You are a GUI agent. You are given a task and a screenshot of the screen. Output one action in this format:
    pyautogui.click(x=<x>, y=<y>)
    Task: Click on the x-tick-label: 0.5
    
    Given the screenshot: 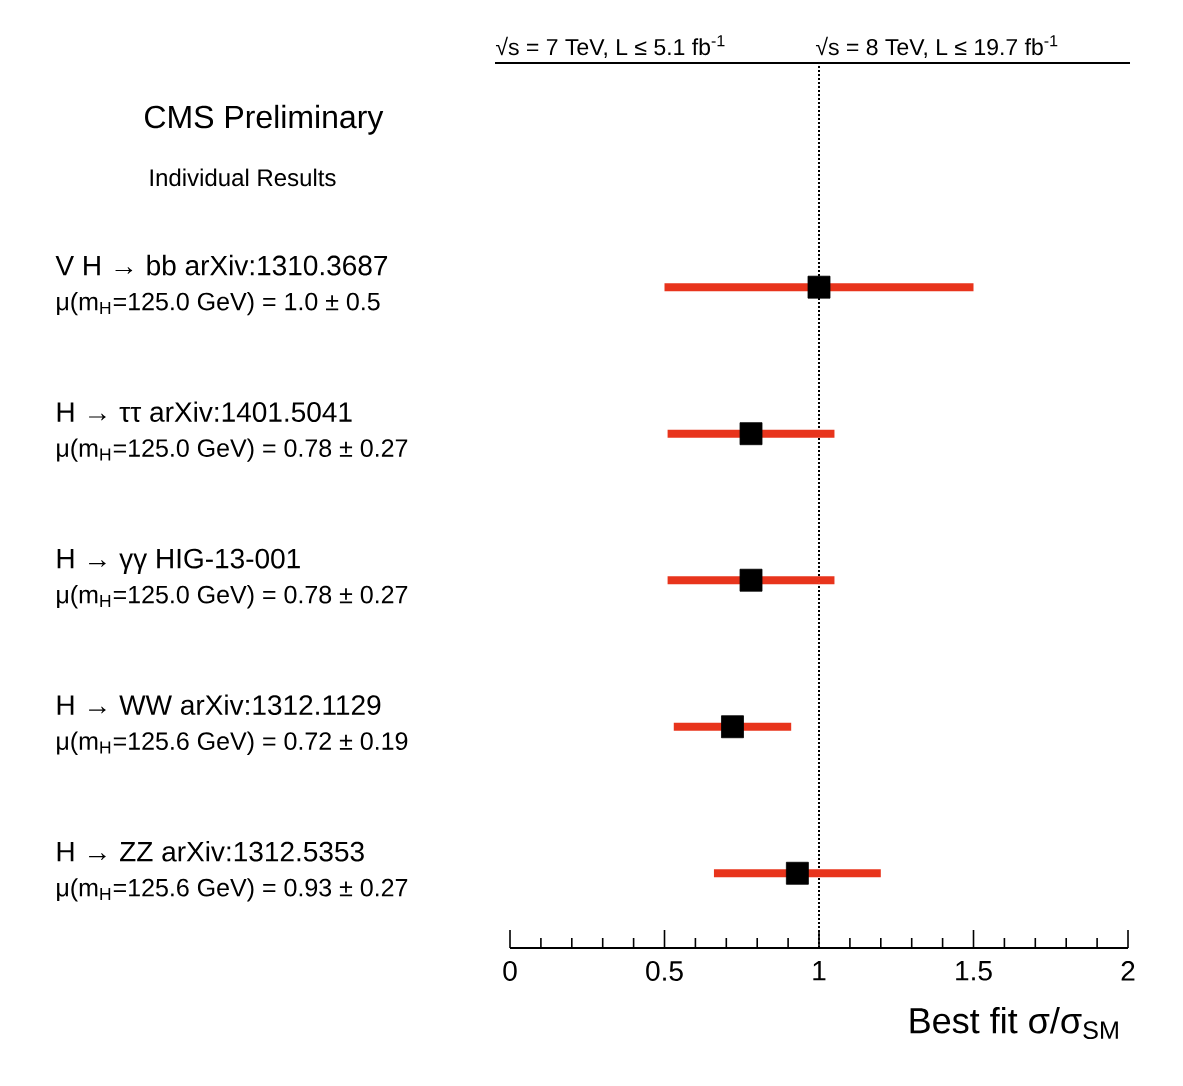 What is the action you would take?
    pyautogui.click(x=664, y=971)
    